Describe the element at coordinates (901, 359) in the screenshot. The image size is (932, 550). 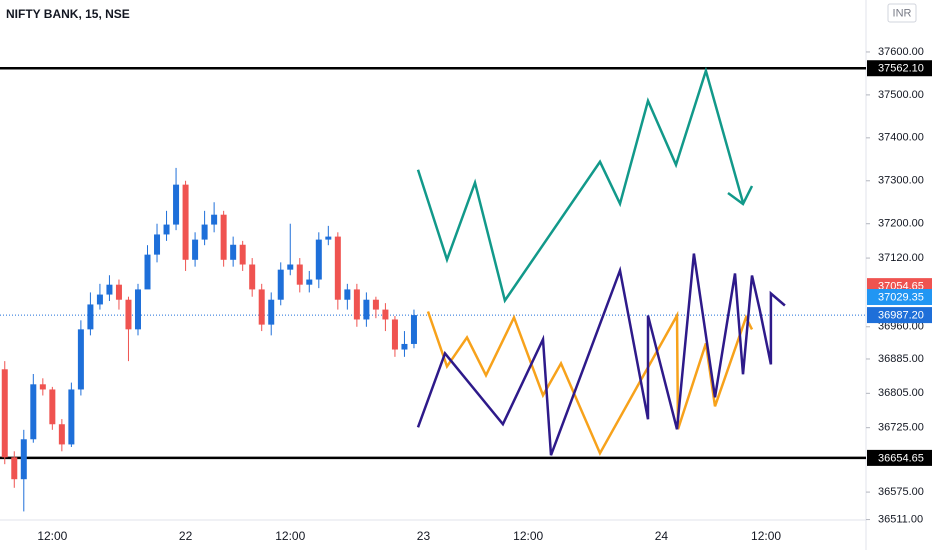
I see `y-tick-label: 36885.00` at that location.